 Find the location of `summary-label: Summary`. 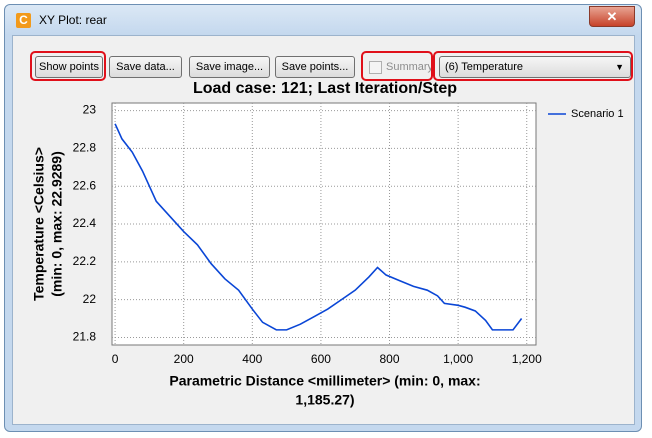

summary-label: Summary is located at coordinates (410, 67).